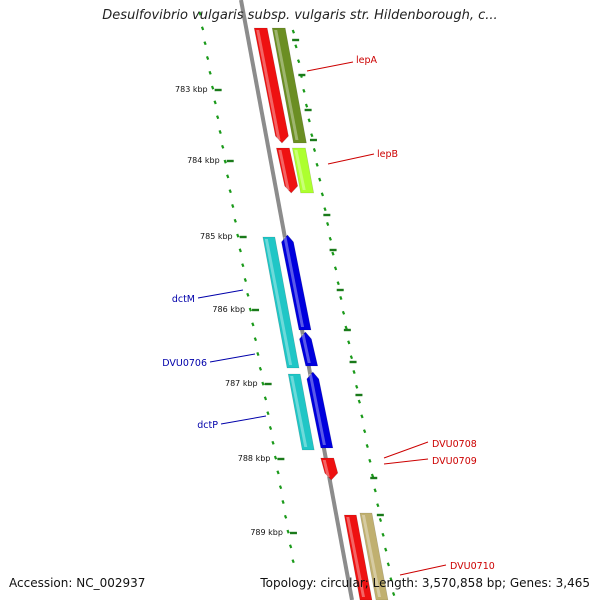 The height and width of the screenshot is (600, 600). Describe the element at coordinates (296, 282) in the screenshot. I see `gene-dctM-cds` at that location.